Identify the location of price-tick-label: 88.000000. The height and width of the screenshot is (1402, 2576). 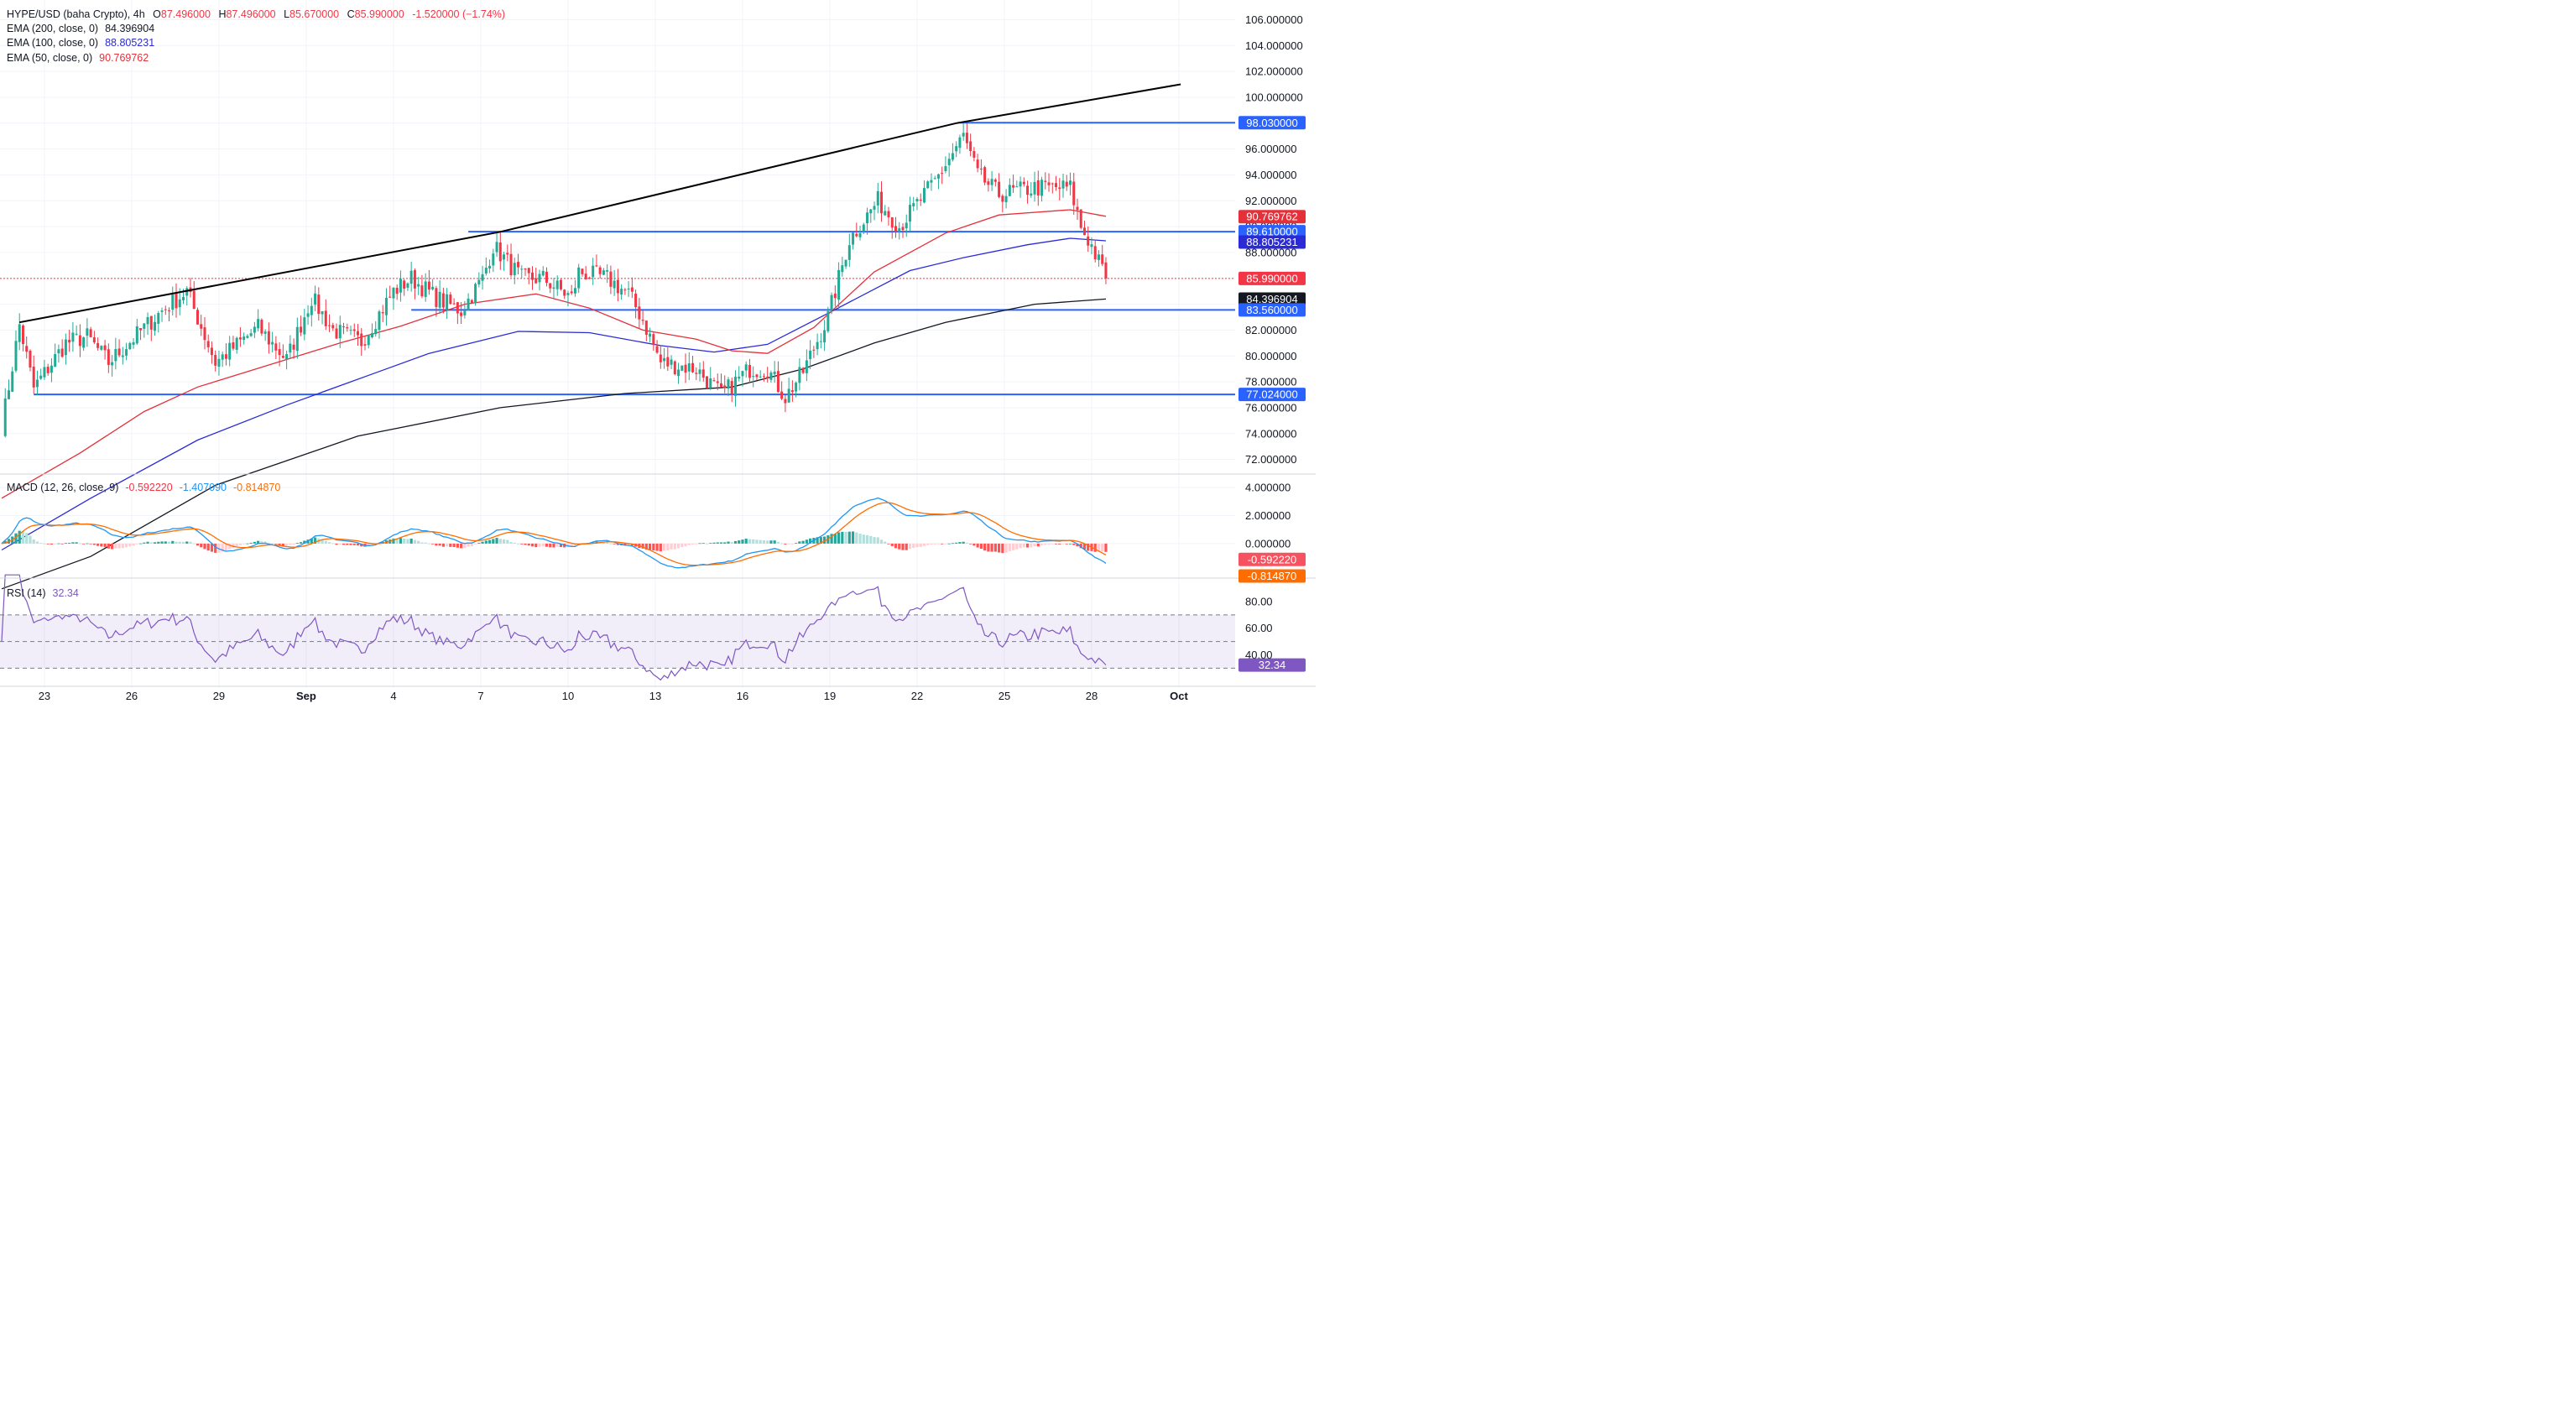
(1270, 252).